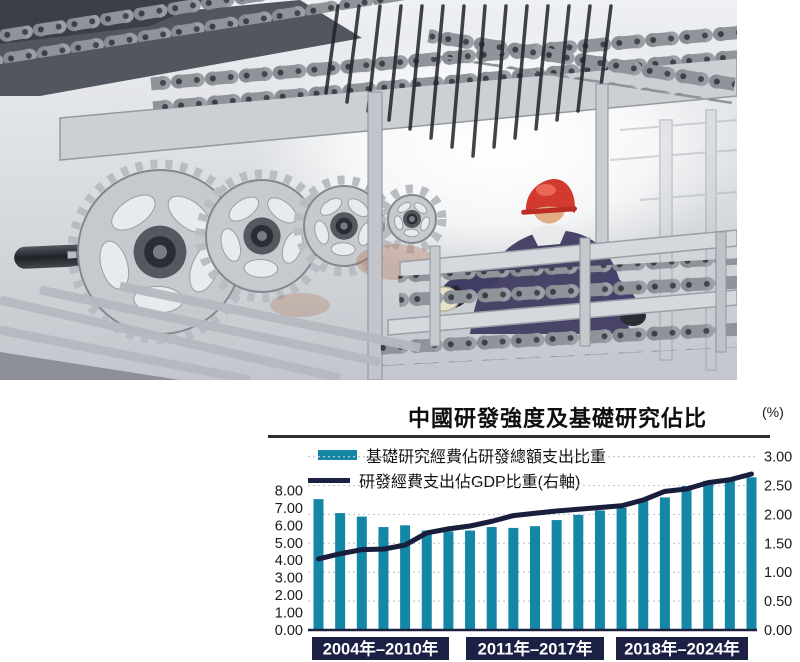  What do you see at coordinates (289, 509) in the screenshot?
I see `left-axis-tick: 7.00` at bounding box center [289, 509].